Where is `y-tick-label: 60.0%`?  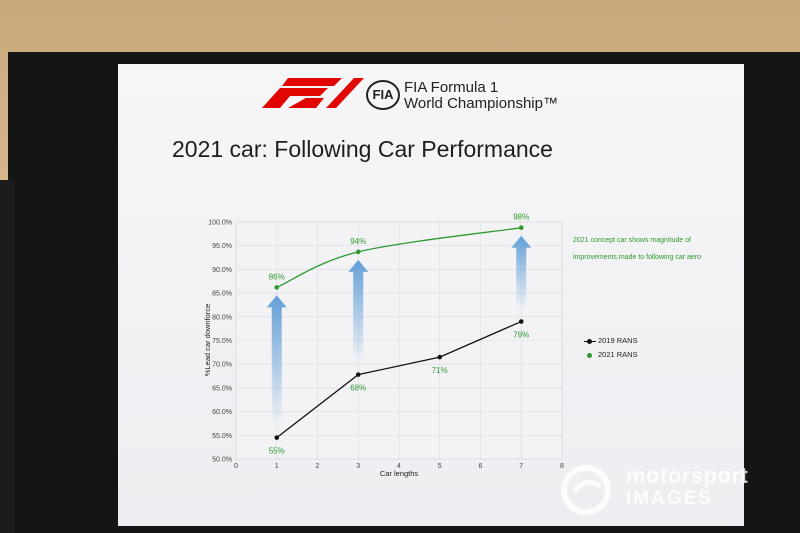 y-tick-label: 60.0% is located at coordinates (222, 412).